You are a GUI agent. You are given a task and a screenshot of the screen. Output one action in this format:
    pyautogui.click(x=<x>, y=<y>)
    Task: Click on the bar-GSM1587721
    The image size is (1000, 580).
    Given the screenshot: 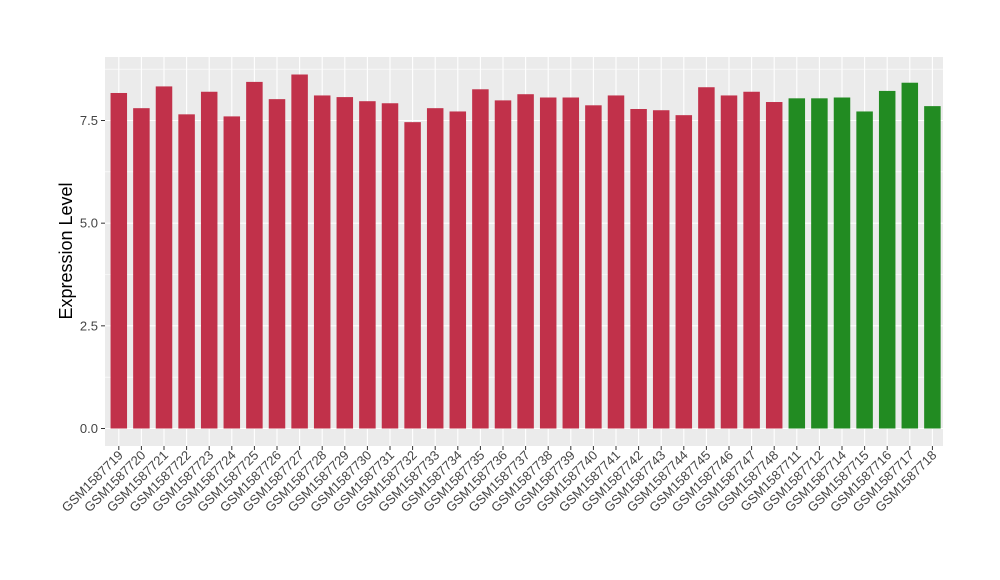 What is the action you would take?
    pyautogui.click(x=164, y=257)
    